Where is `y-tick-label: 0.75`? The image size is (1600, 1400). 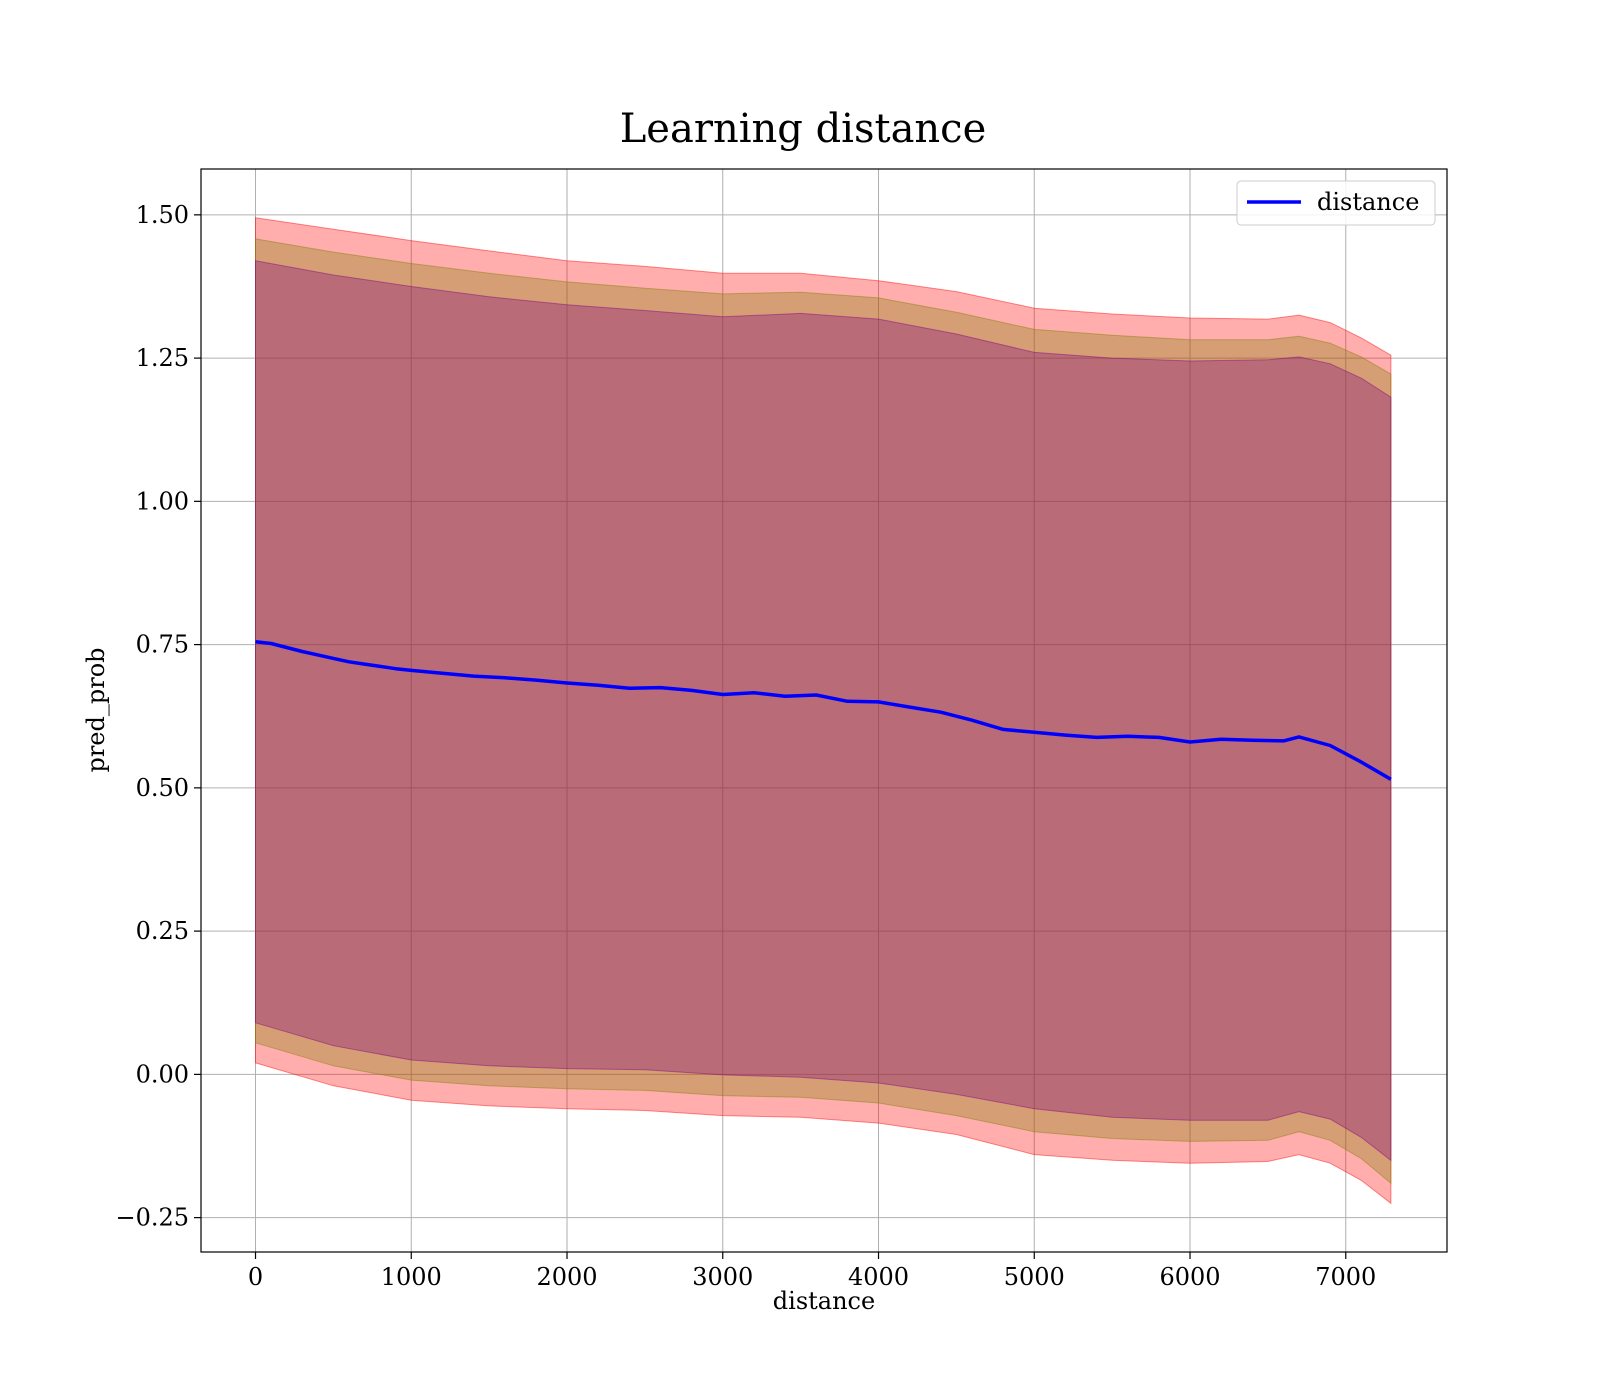 y-tick-label: 0.75 is located at coordinates (162, 645).